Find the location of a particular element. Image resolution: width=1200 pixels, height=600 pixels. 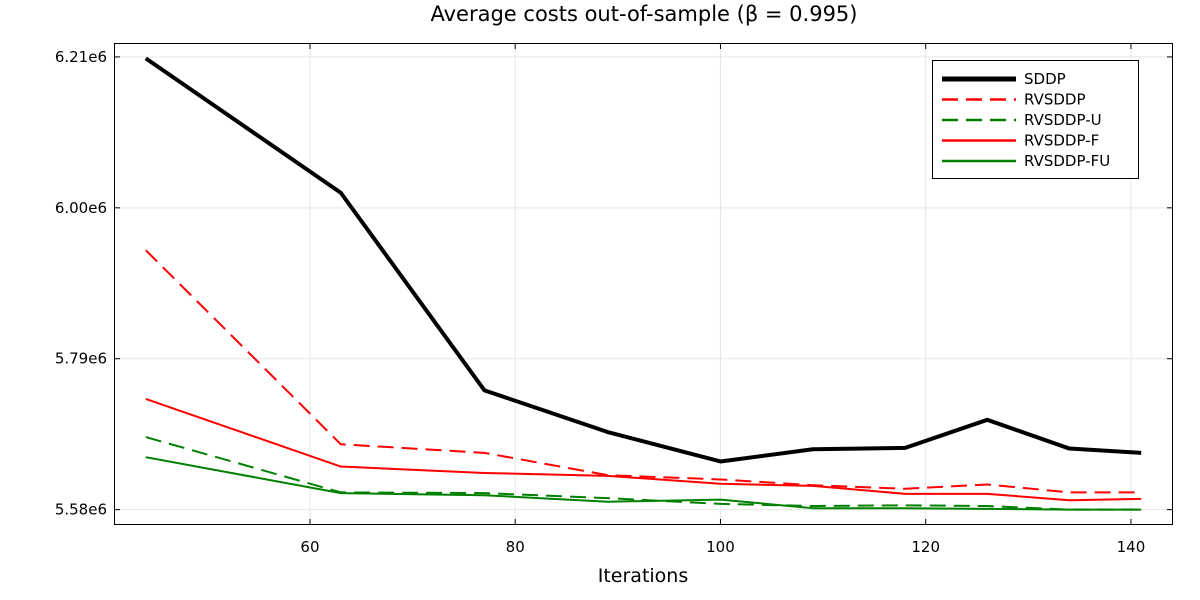

legend-label-sddp: SDDP is located at coordinates (1045, 79).